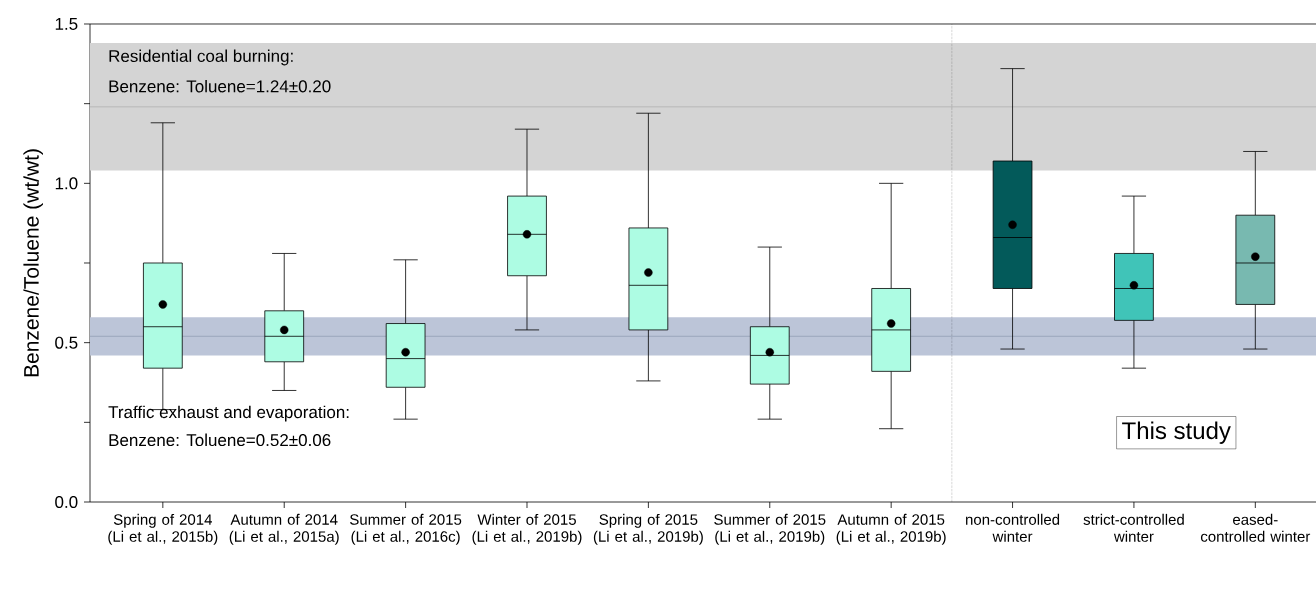 This screenshot has height=594, width=1316. What do you see at coordinates (648, 529) in the screenshot?
I see `x-tick-label: Spring of 2015 (Li et al., 2019b)` at bounding box center [648, 529].